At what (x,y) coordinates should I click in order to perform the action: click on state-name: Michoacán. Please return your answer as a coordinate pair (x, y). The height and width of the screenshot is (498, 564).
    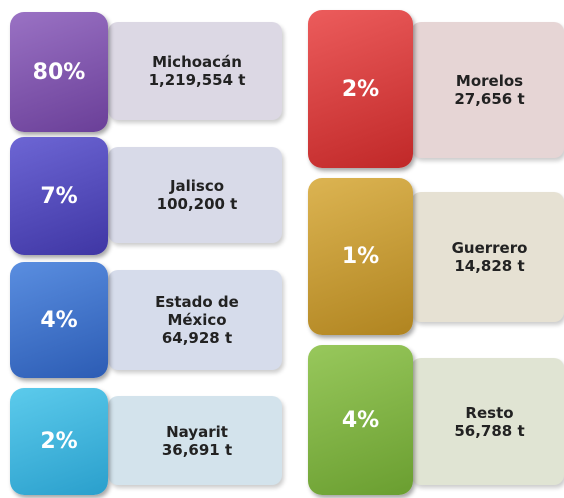
    Looking at the image, I should click on (197, 62).